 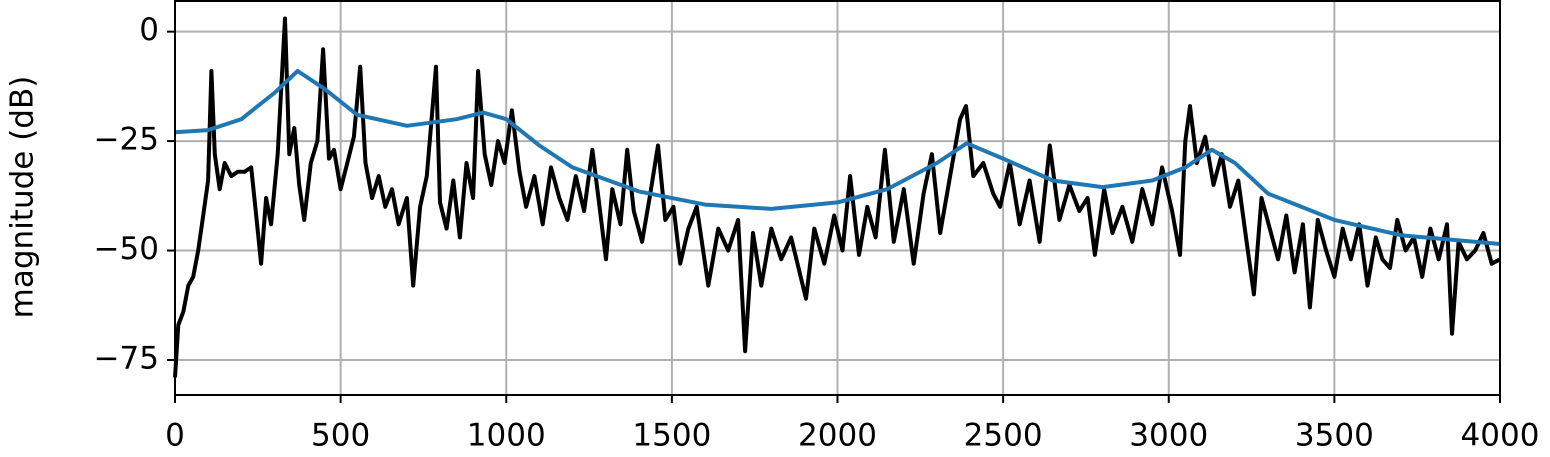 What do you see at coordinates (126, 140) in the screenshot?
I see `y-tick-label: −25` at bounding box center [126, 140].